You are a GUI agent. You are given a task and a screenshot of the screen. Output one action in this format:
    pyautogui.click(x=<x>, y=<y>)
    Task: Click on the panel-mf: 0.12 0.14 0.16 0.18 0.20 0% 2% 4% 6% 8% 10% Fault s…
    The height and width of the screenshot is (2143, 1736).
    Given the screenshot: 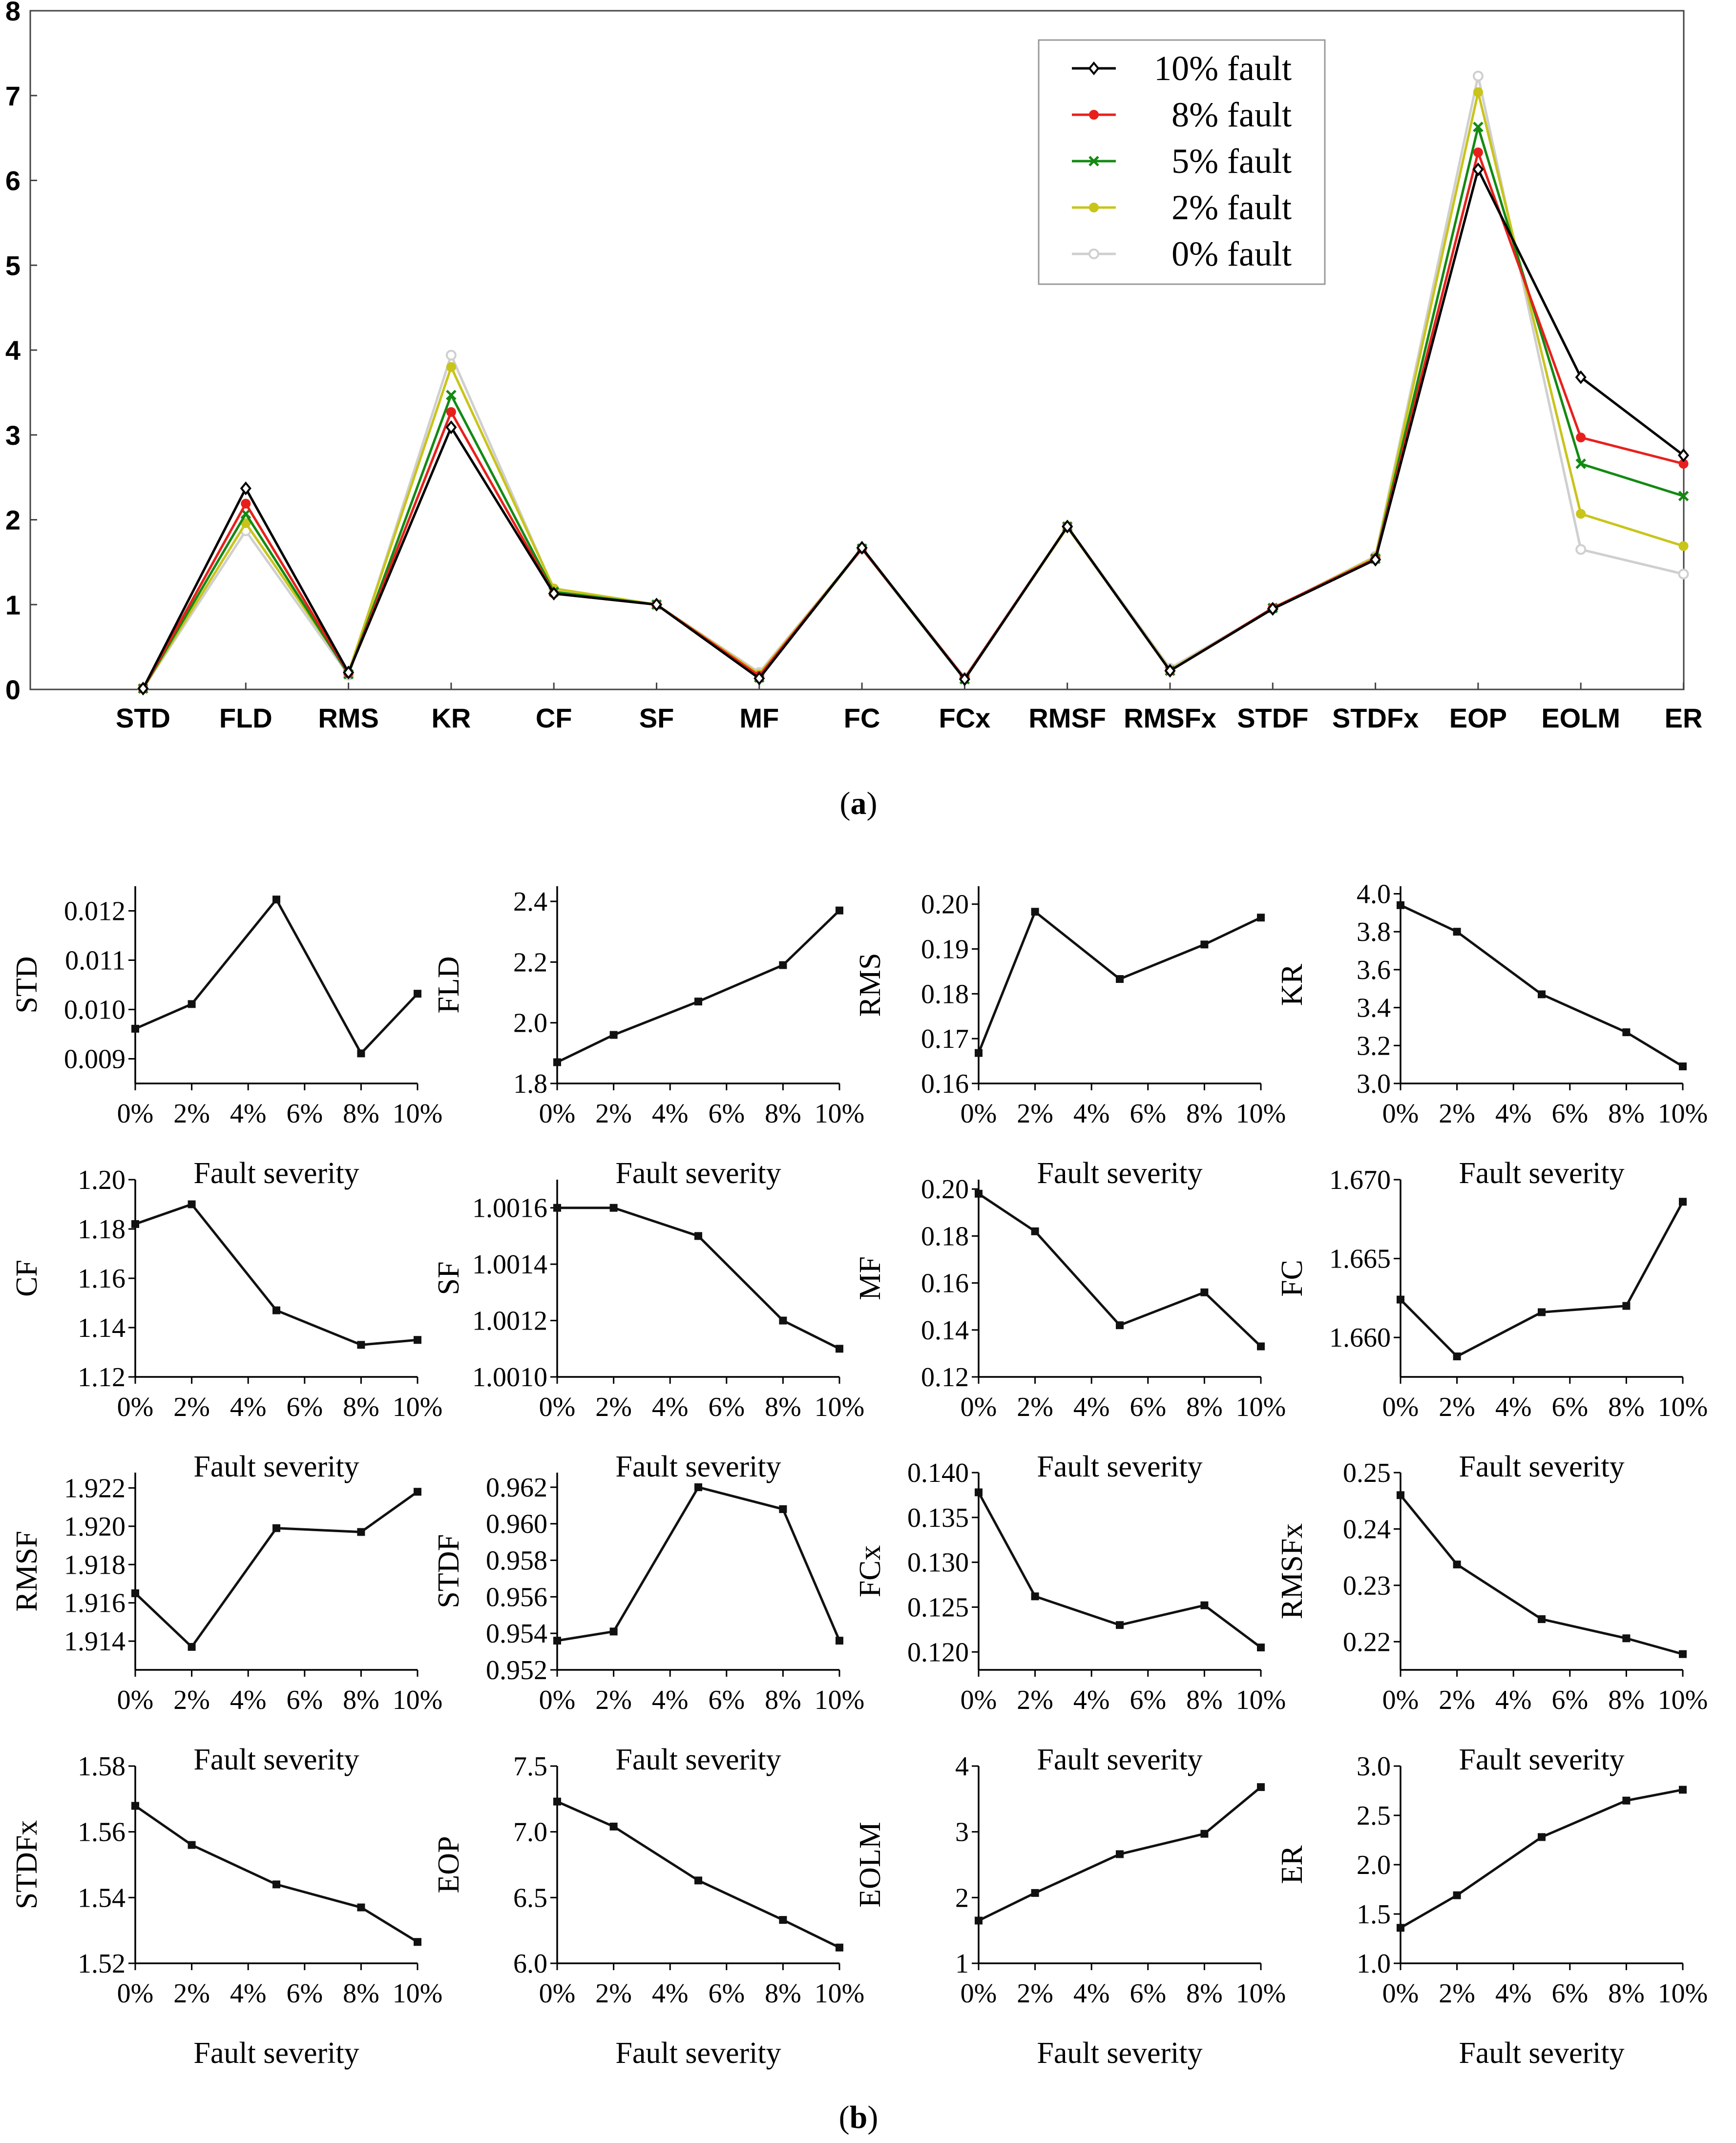 What is the action you would take?
    pyautogui.click(x=1070, y=1328)
    